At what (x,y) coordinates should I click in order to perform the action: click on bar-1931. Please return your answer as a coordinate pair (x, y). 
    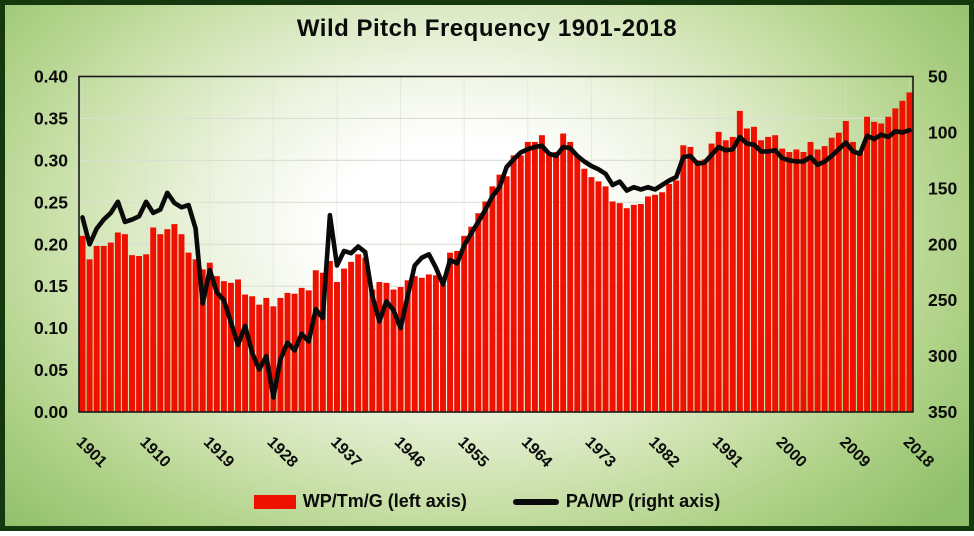
    Looking at the image, I should click on (294, 352).